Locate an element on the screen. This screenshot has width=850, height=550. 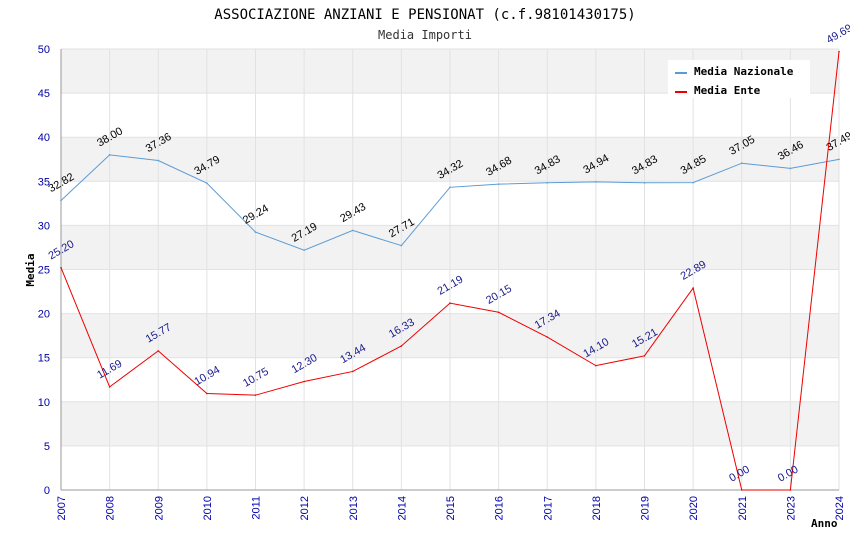
x-tick-label: 2008 is located at coordinates (111, 508).